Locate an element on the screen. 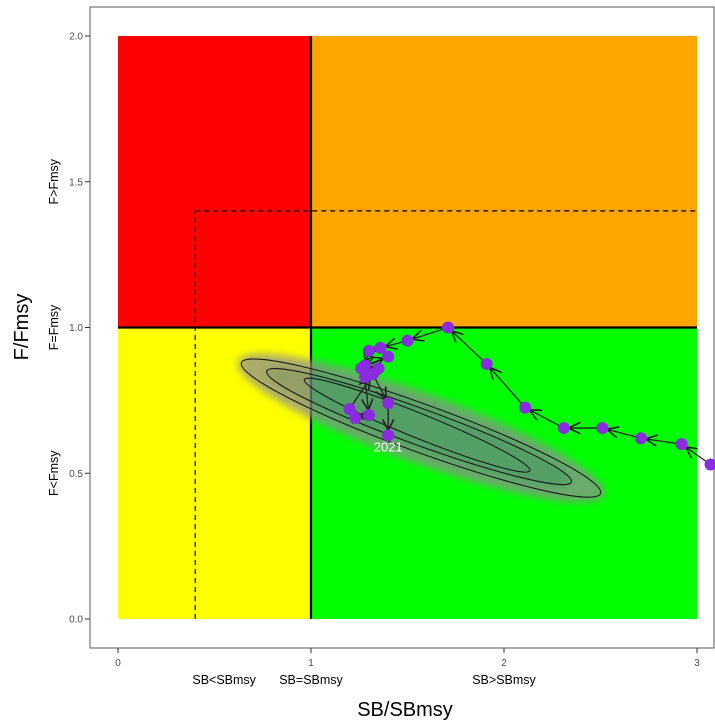 The height and width of the screenshot is (723, 715). uncertainty-cloud is located at coordinates (421, 428).